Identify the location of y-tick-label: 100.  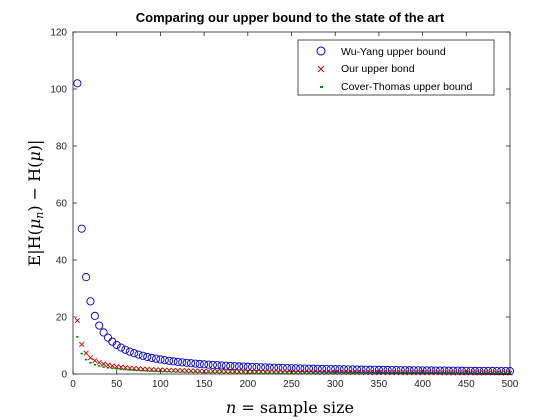
(58, 90).